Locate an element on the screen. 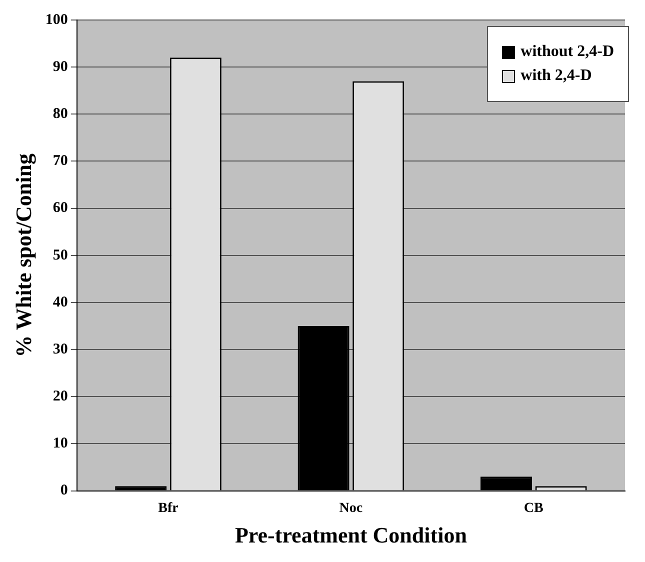  y-tick-label: 10 is located at coordinates (60, 444).